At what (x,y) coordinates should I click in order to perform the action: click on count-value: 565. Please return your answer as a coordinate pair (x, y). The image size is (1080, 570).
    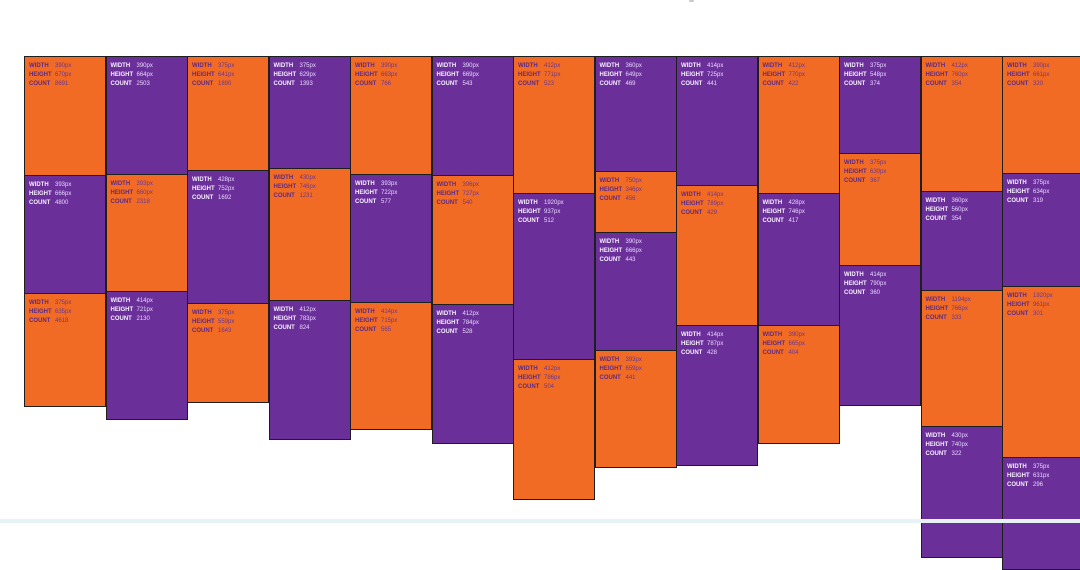
    Looking at the image, I should click on (386, 330).